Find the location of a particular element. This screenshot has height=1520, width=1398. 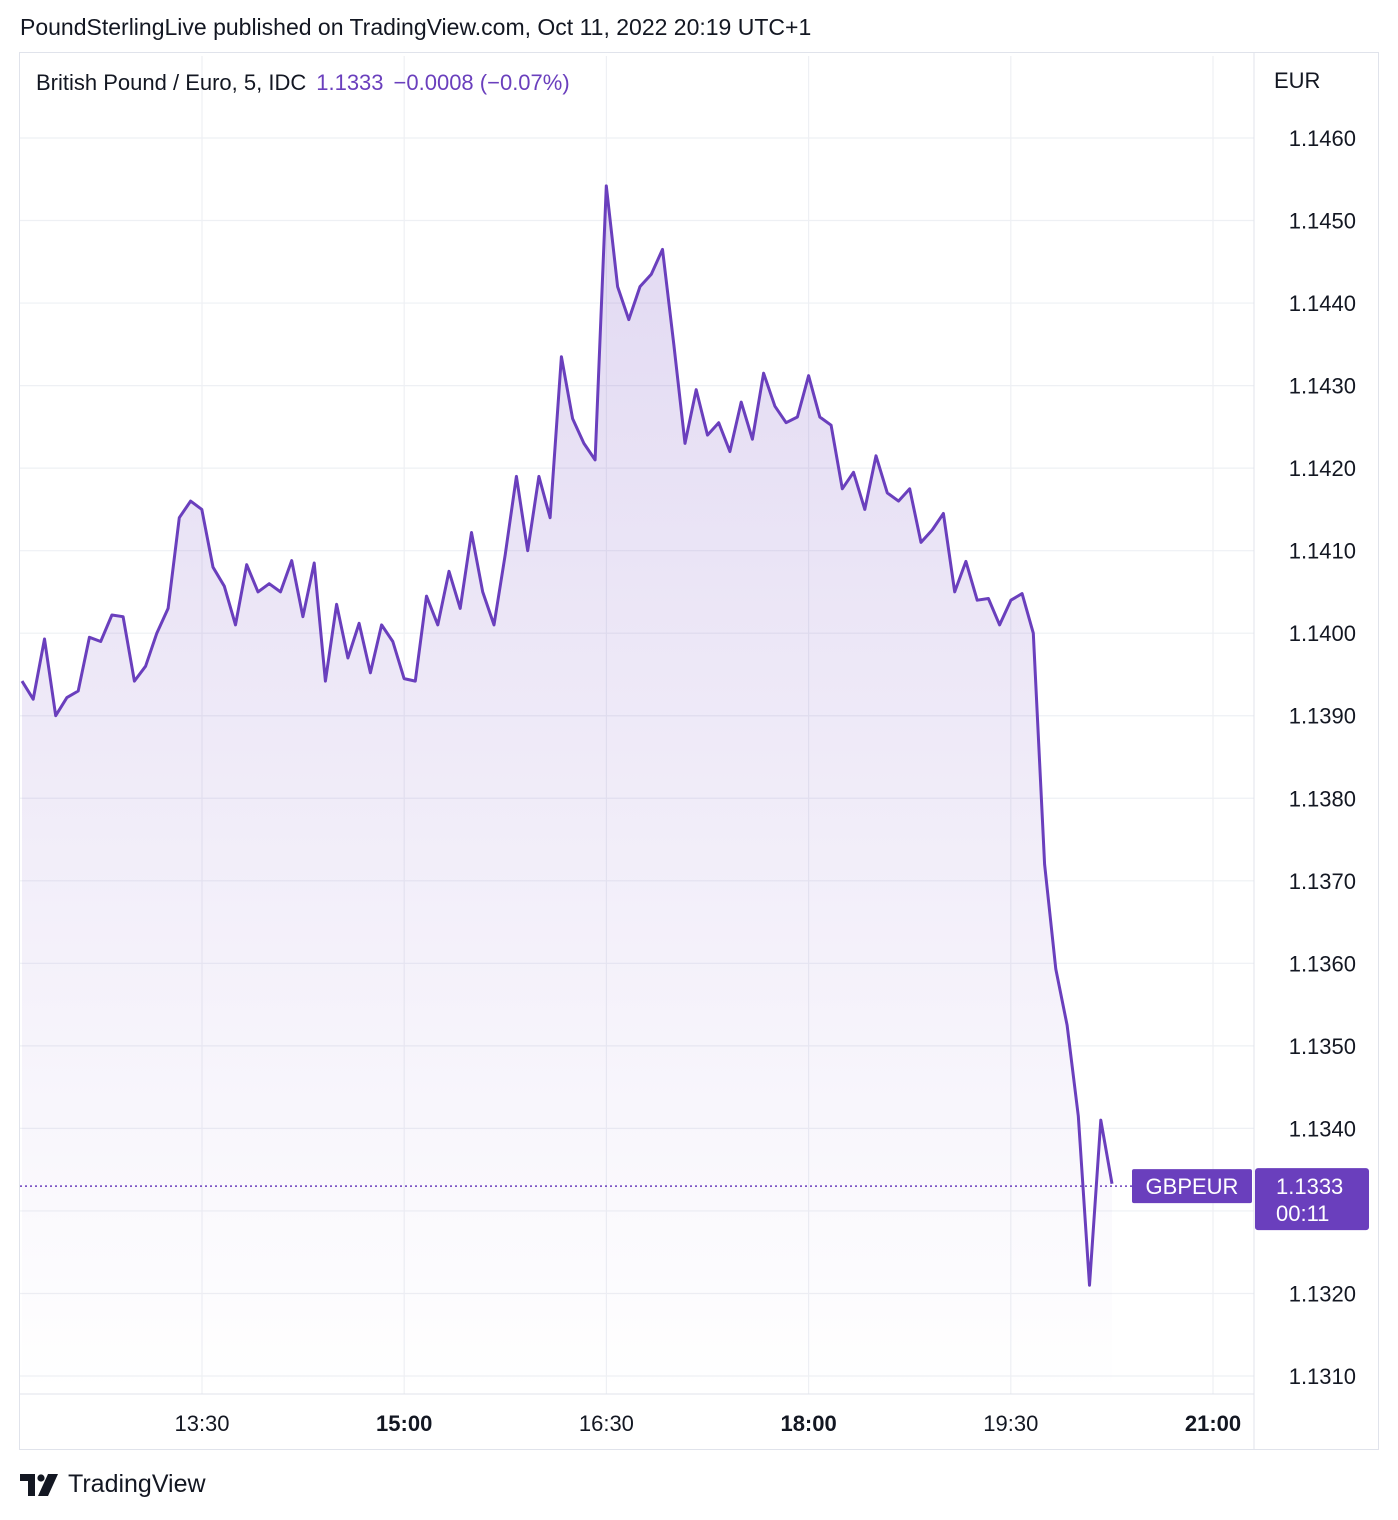

symbol-badge-label: GBPEUR is located at coordinates (1192, 1186).